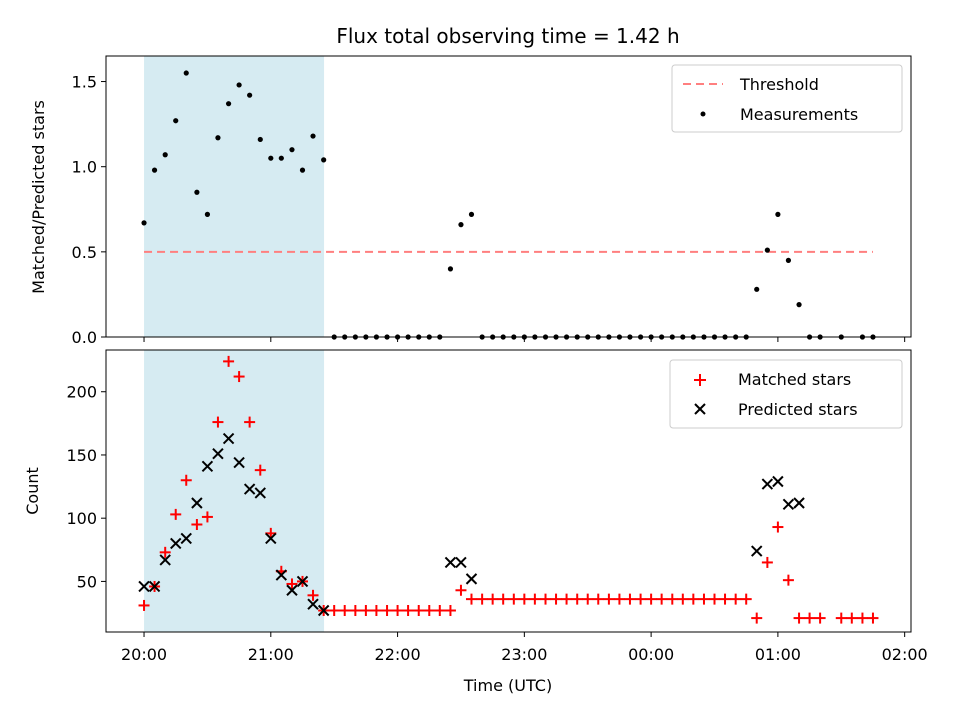 This screenshot has height=720, width=960. What do you see at coordinates (524, 654) in the screenshot?
I see `x-tick-label: 23:00` at bounding box center [524, 654].